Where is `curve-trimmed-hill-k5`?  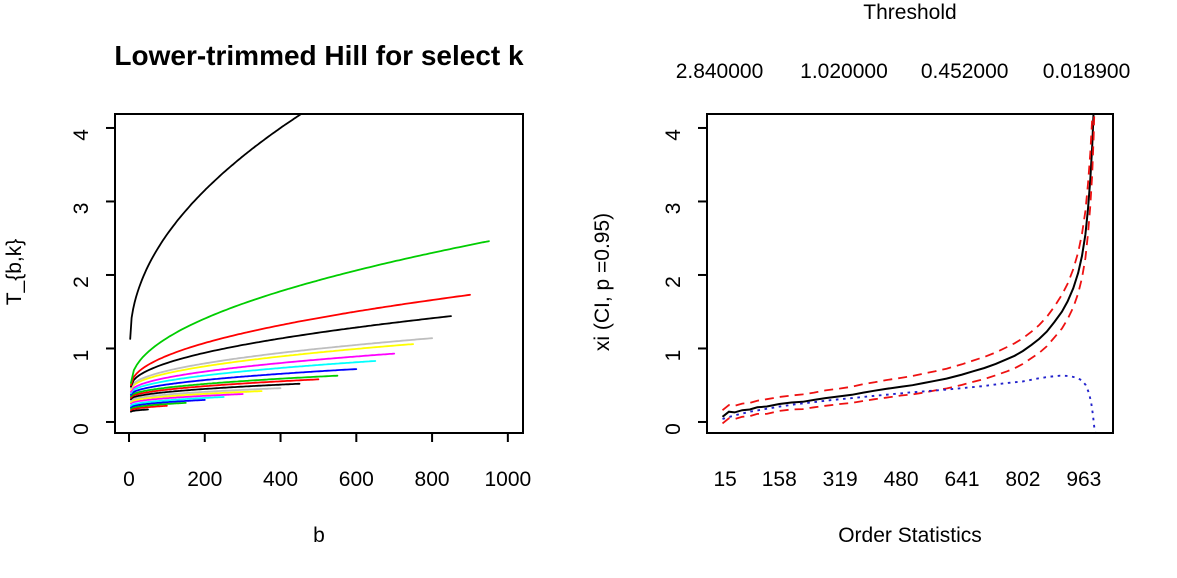
curve-trimmed-hill-k5 is located at coordinates (177, 401).